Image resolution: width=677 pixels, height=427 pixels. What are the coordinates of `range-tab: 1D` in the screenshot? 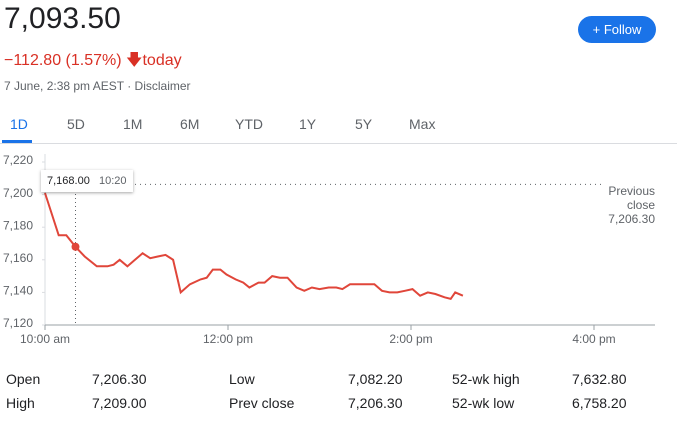 It's located at (19, 124).